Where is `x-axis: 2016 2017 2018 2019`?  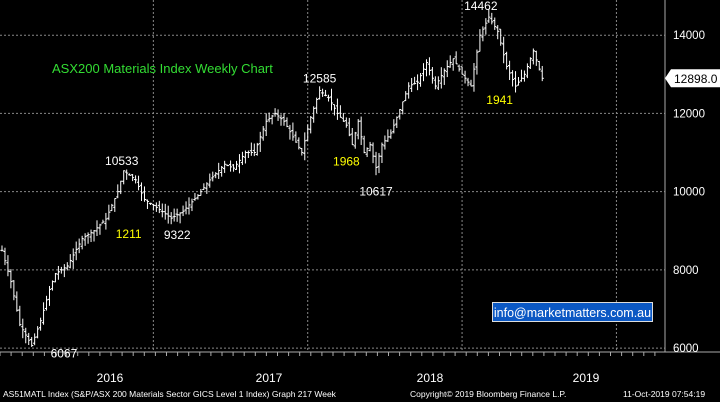
x-axis: 2016 2017 2018 2019 is located at coordinates (328, 368).